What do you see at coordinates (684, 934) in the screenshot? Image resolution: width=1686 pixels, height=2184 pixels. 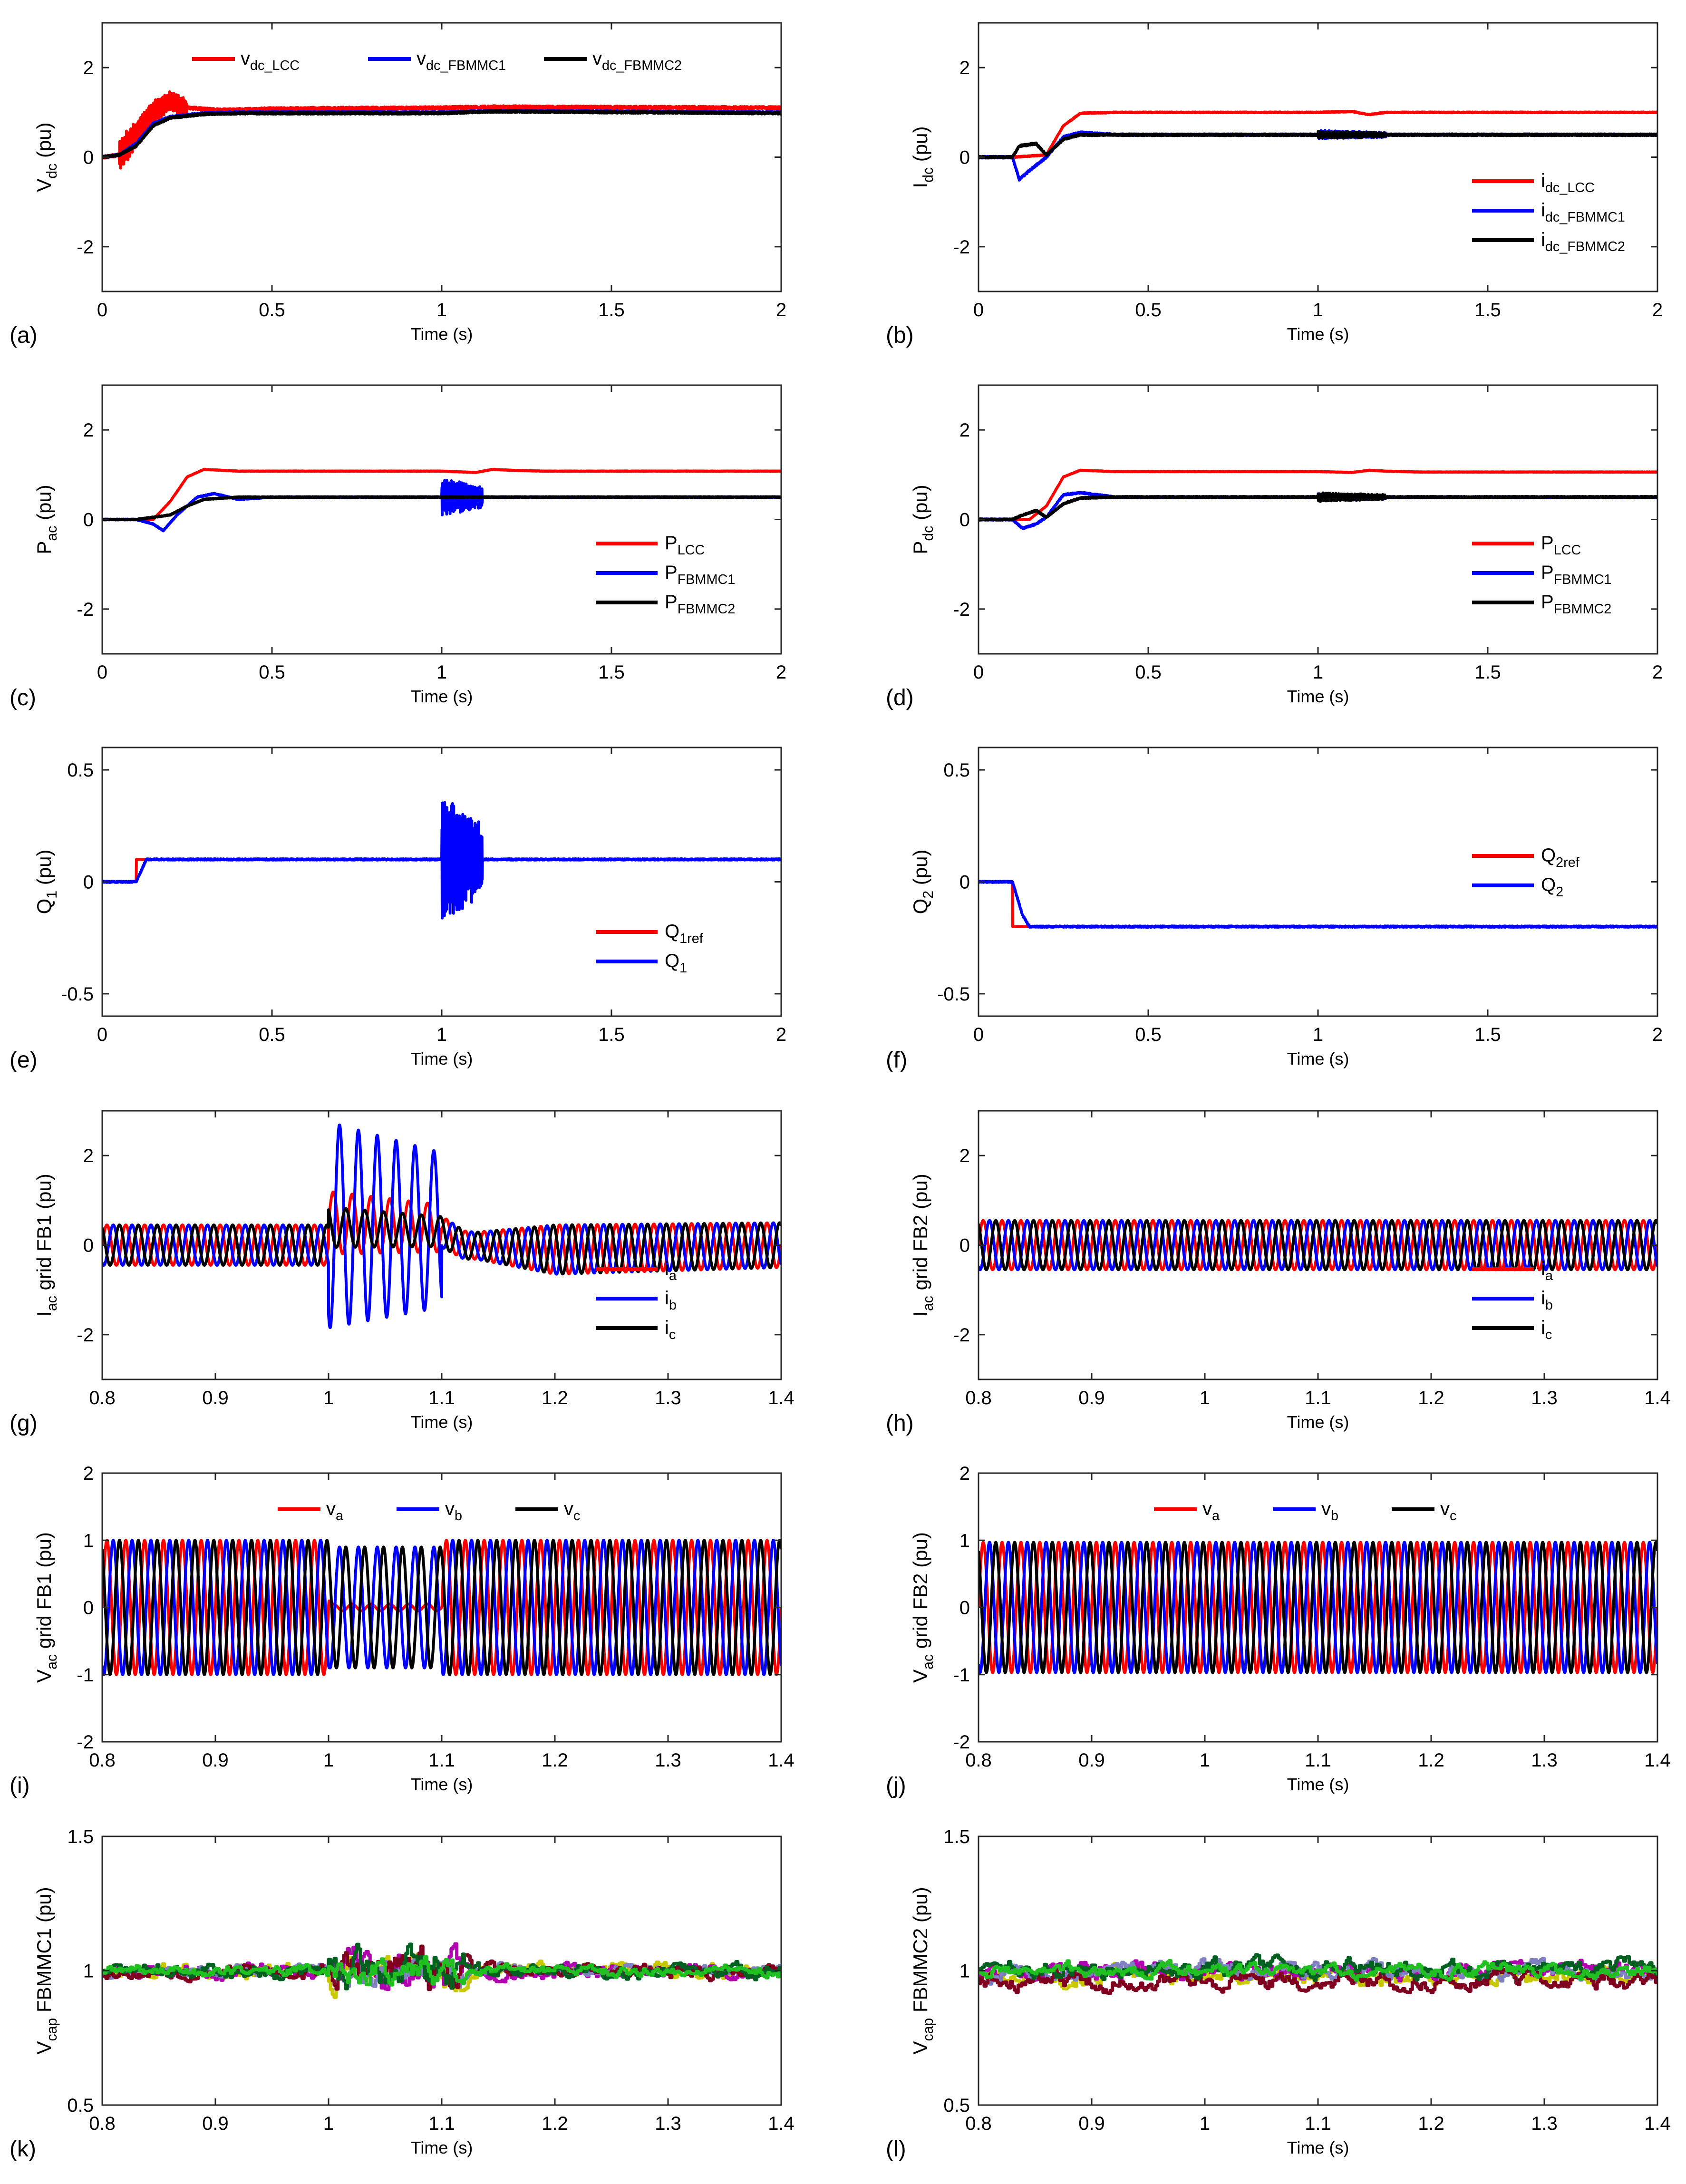 I see `legend-label: Q1ref` at bounding box center [684, 934].